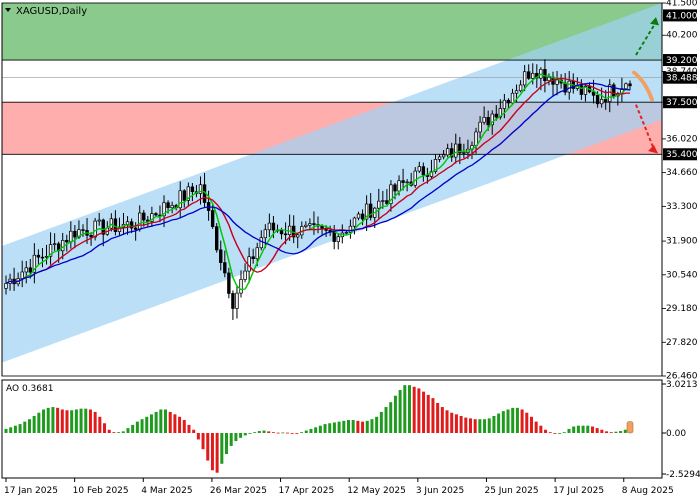  What do you see at coordinates (646, 38) in the screenshot?
I see `forecast-up-arrow` at bounding box center [646, 38].